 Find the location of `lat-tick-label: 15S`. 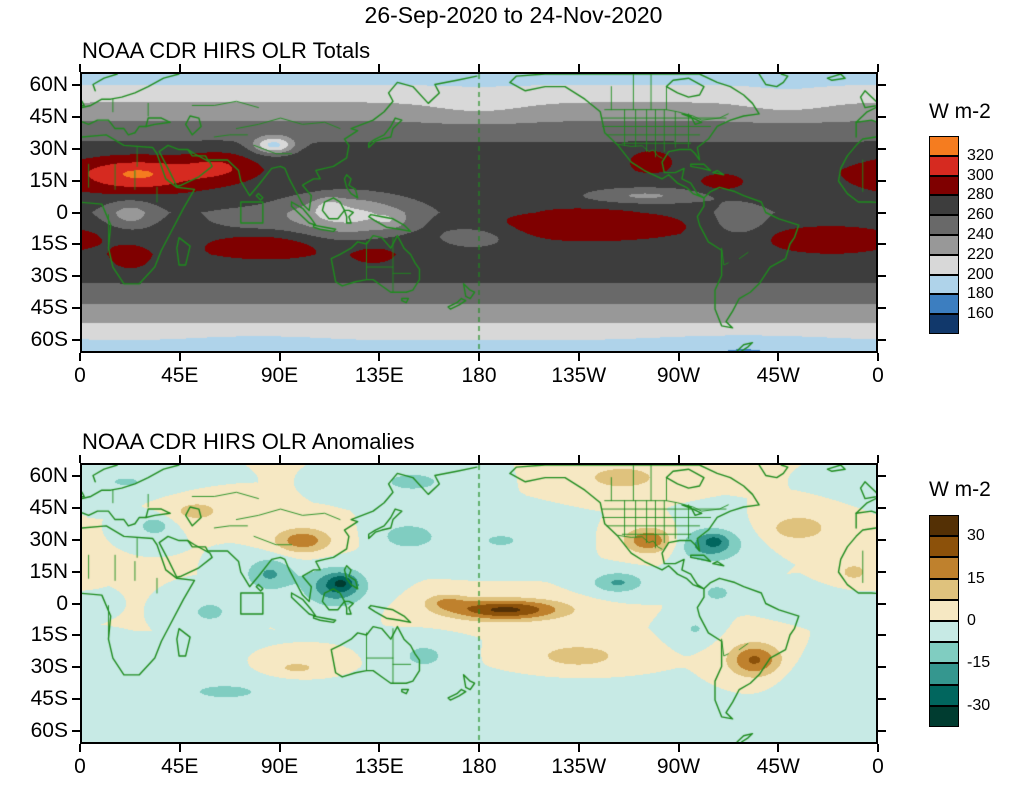

lat-tick-label: 15S is located at coordinates (49, 635).